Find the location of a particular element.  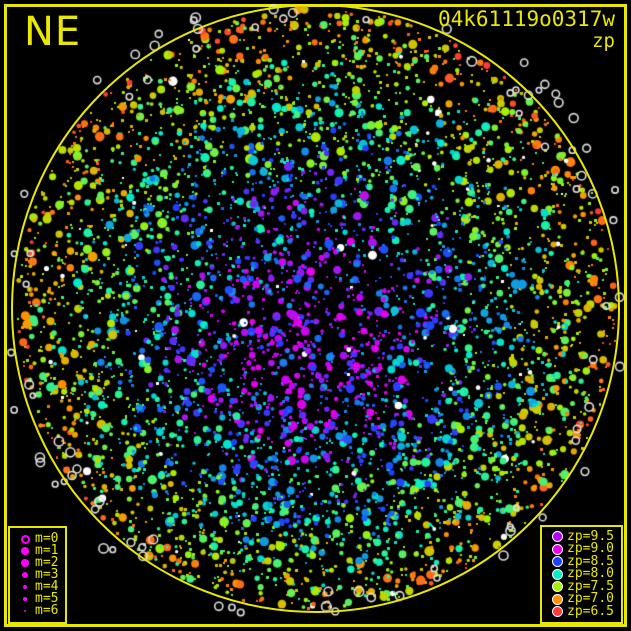

title-block: 04k61119o0317w zp is located at coordinates (526, 30).